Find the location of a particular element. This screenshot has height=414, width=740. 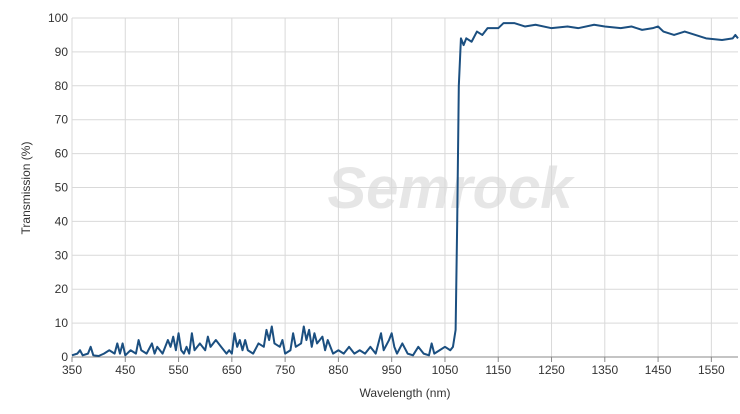

y-tick-label: 90 is located at coordinates (62, 52).